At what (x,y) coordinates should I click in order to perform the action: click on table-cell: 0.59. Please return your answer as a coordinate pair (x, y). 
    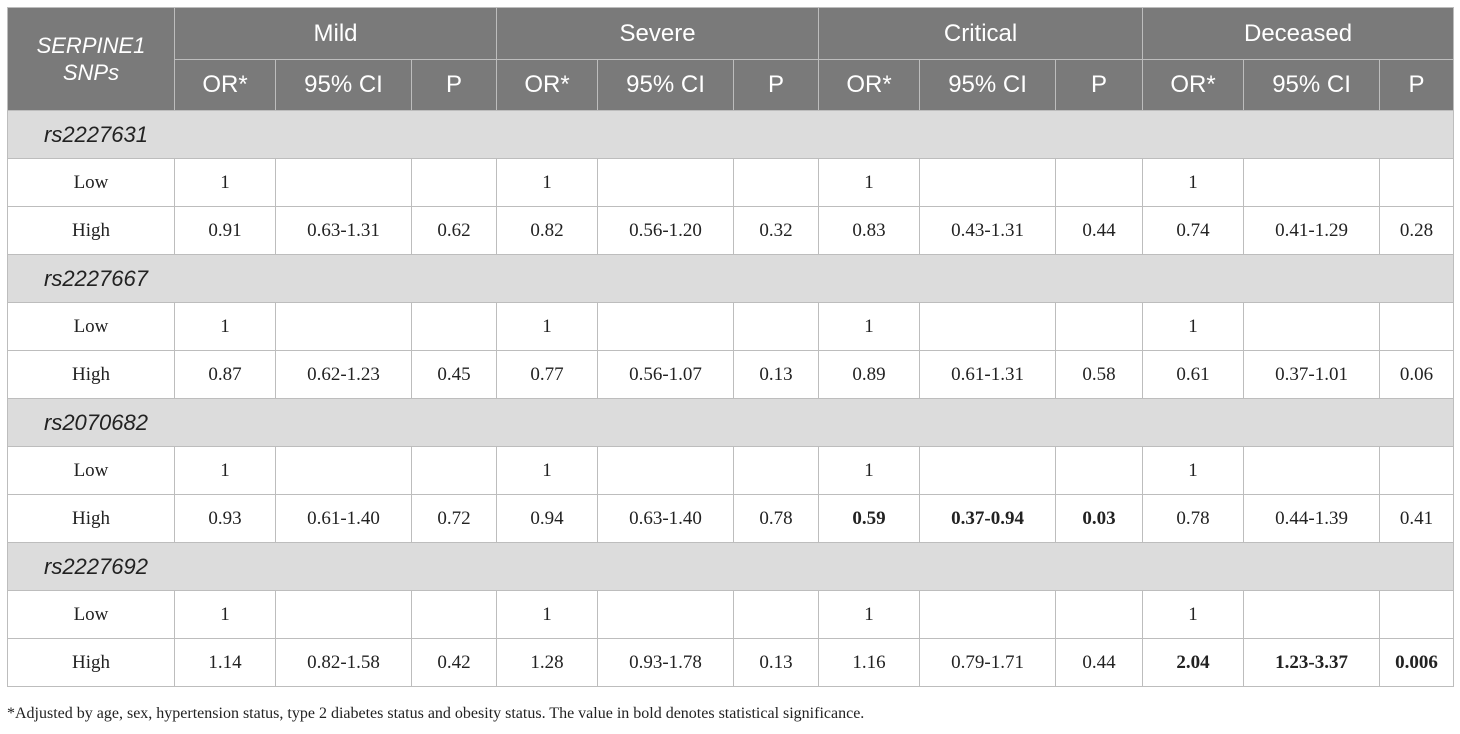
    Looking at the image, I should click on (869, 518).